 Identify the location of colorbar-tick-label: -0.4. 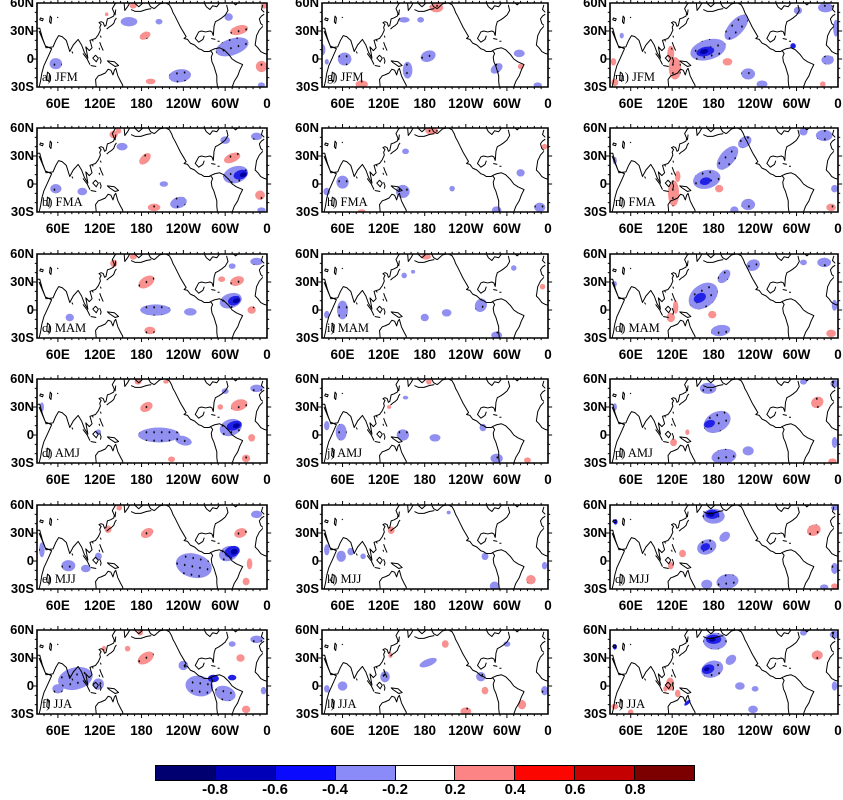
(335, 789).